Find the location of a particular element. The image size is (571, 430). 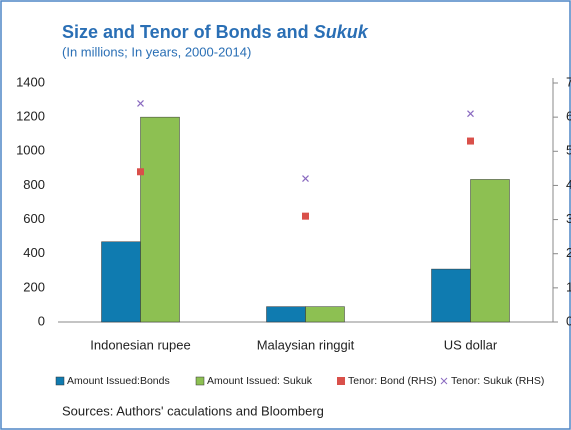

x-tick-label: Malaysian ringgit is located at coordinates (306, 344).